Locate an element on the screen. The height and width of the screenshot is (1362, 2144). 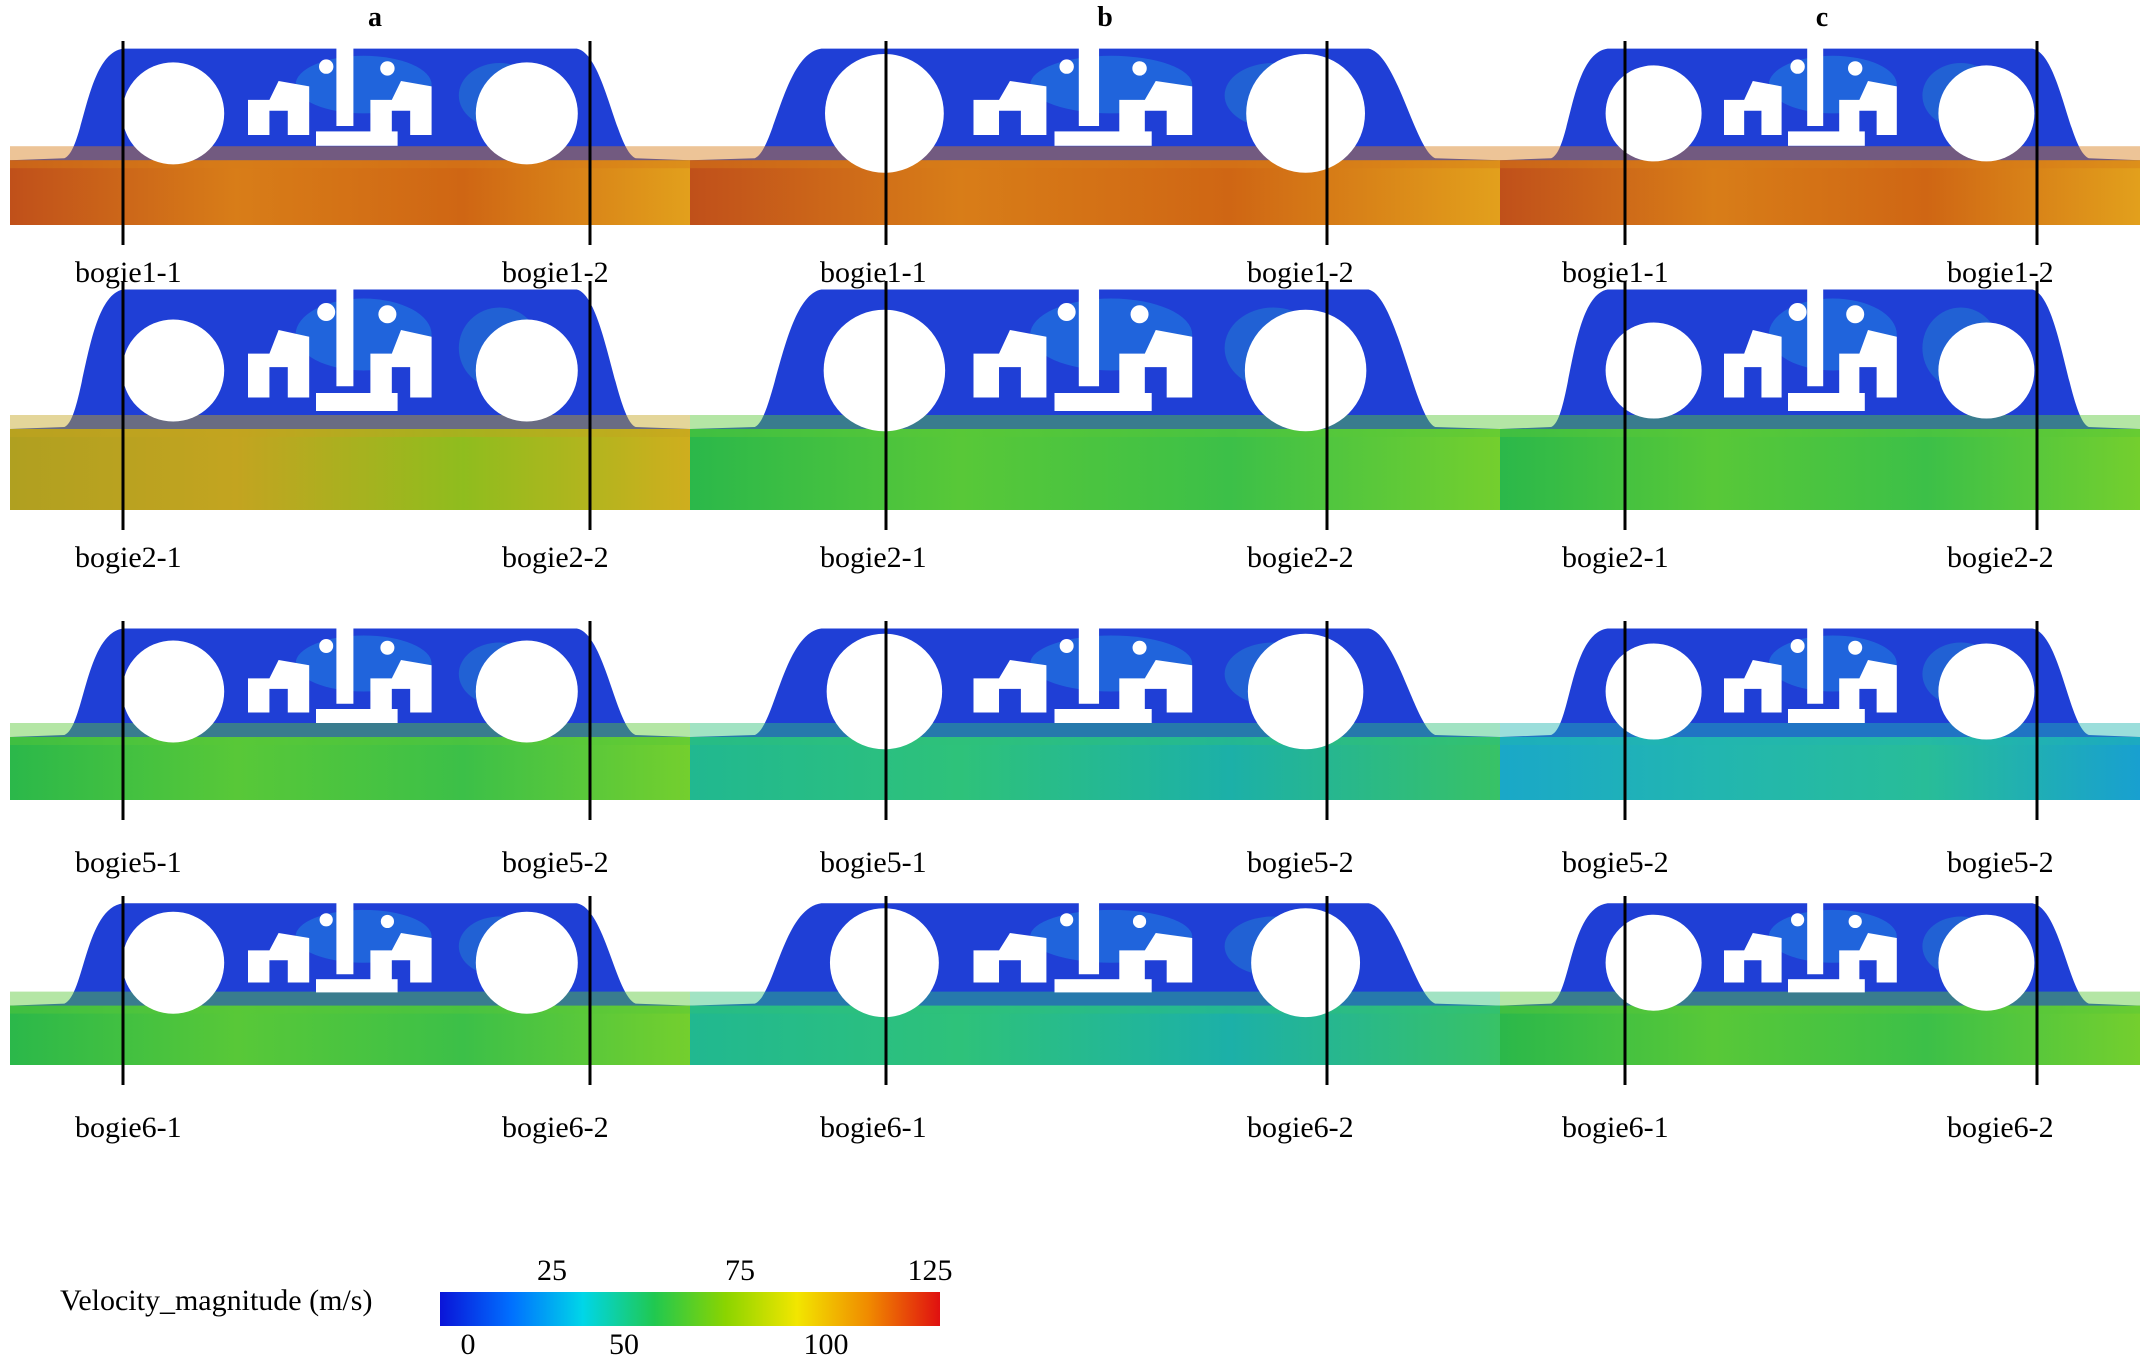
legend-tick-125: 125 is located at coordinates (930, 1270).